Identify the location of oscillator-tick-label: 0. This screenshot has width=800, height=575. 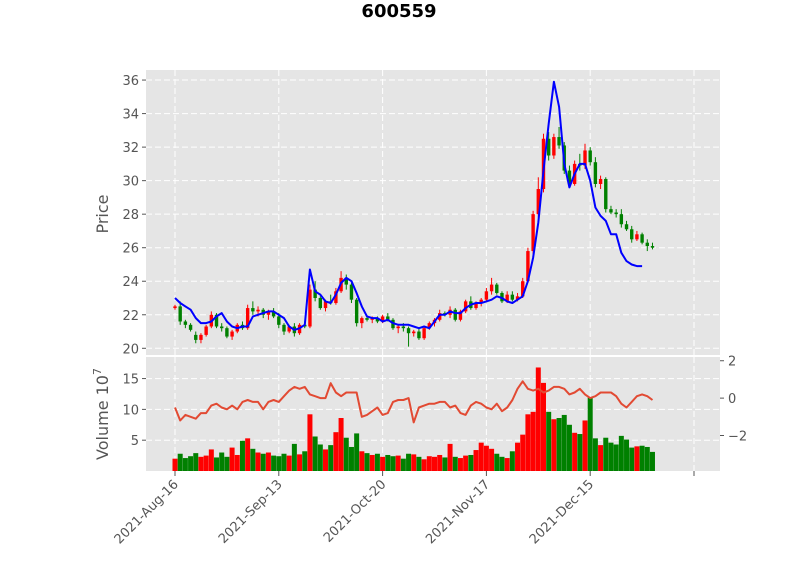
(732, 399).